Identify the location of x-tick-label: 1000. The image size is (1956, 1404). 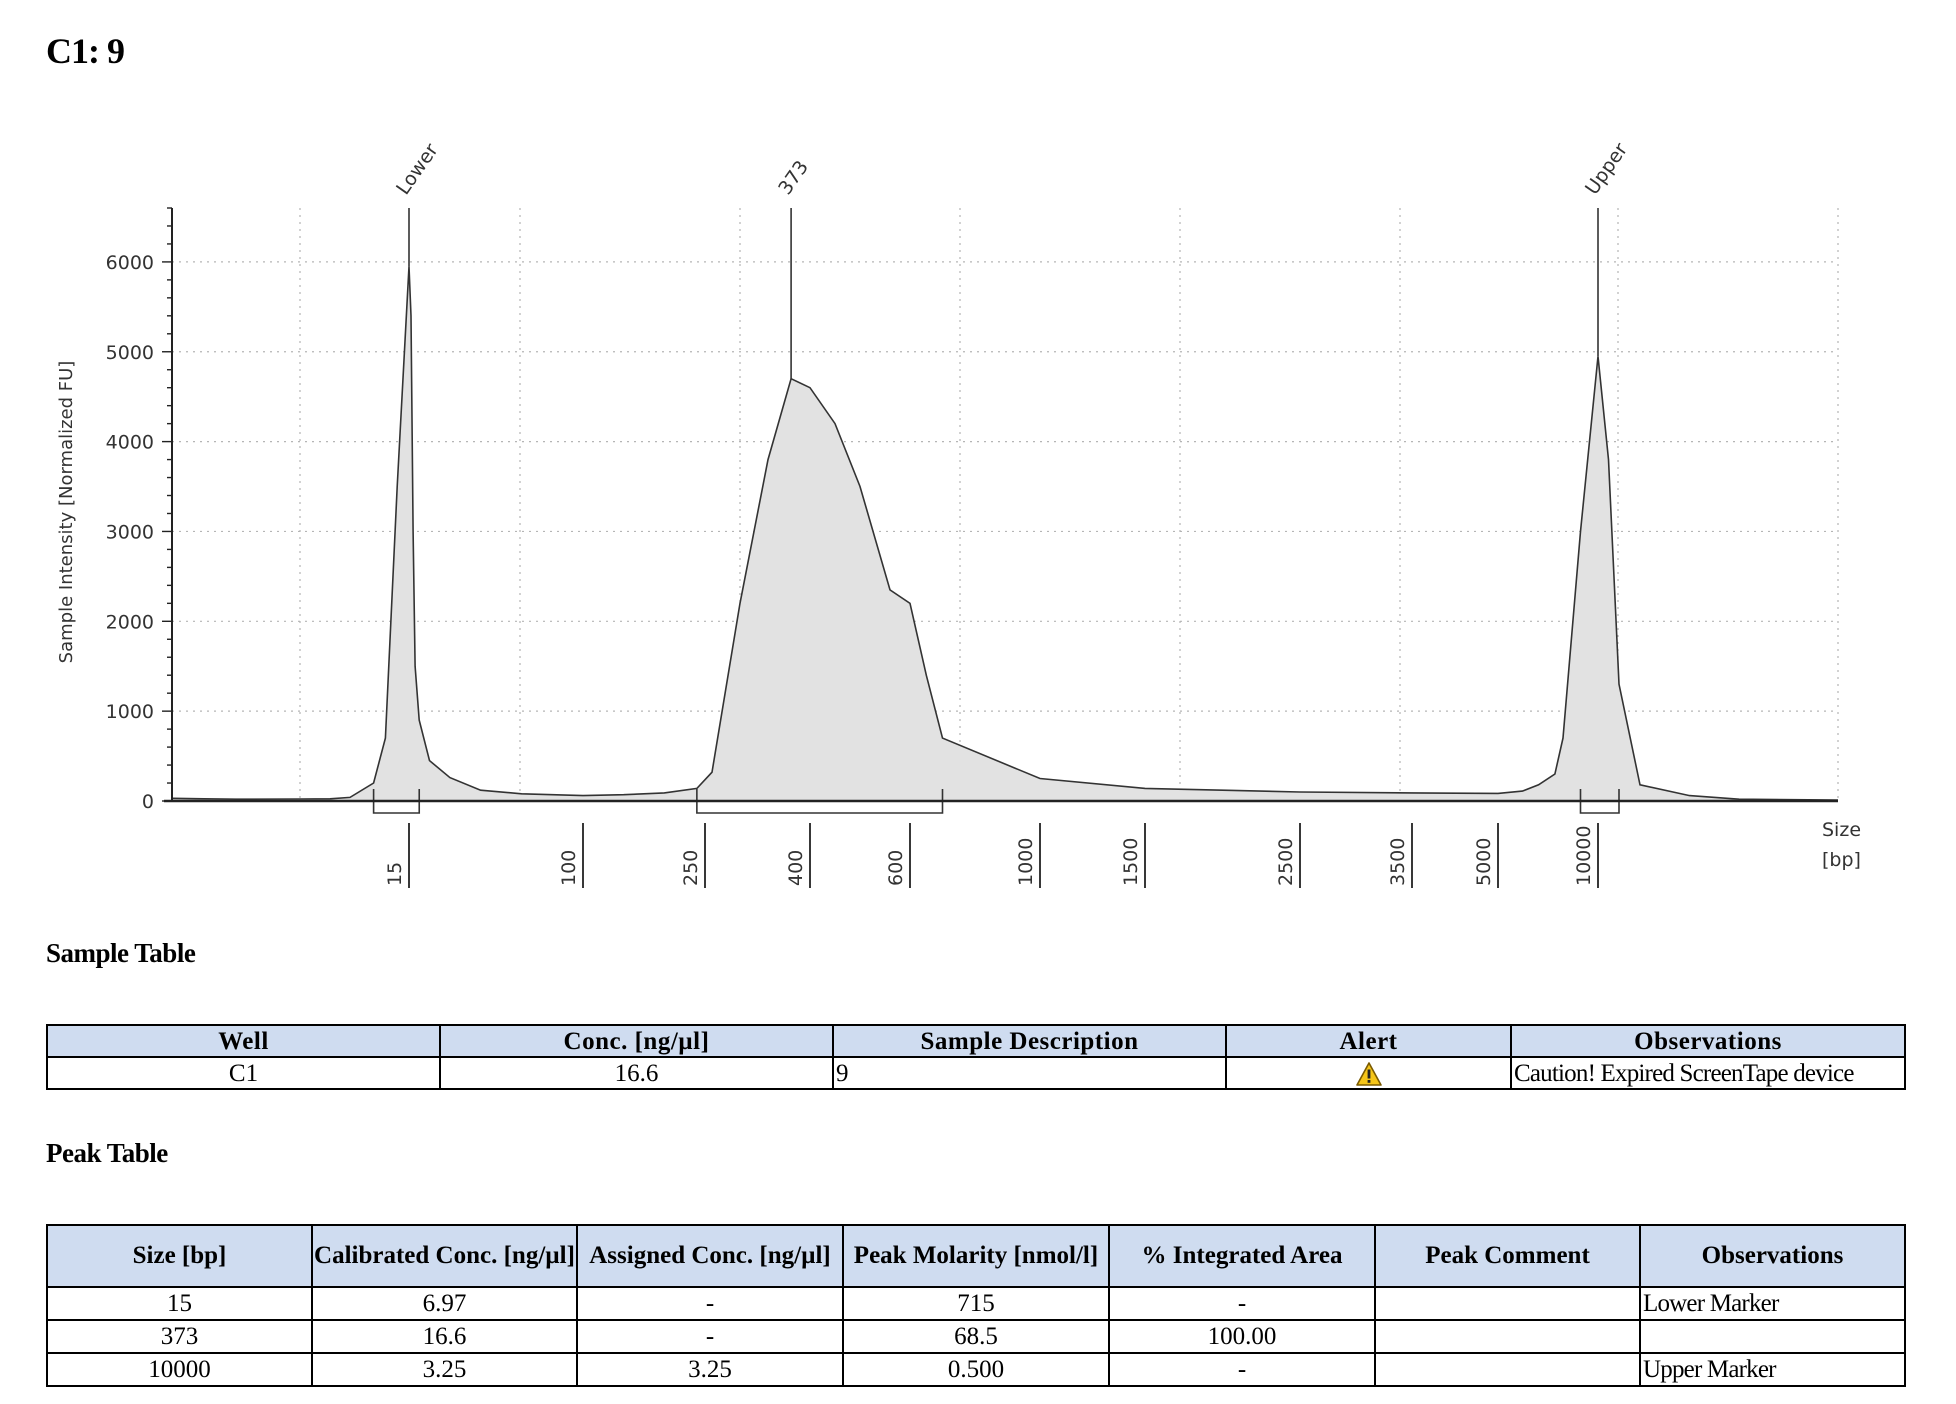
(1026, 862).